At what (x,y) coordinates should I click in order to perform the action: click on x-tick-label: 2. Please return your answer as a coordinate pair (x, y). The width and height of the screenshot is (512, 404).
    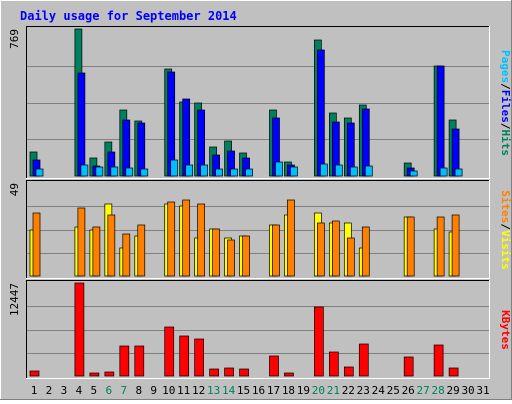
    Looking at the image, I should click on (49, 390).